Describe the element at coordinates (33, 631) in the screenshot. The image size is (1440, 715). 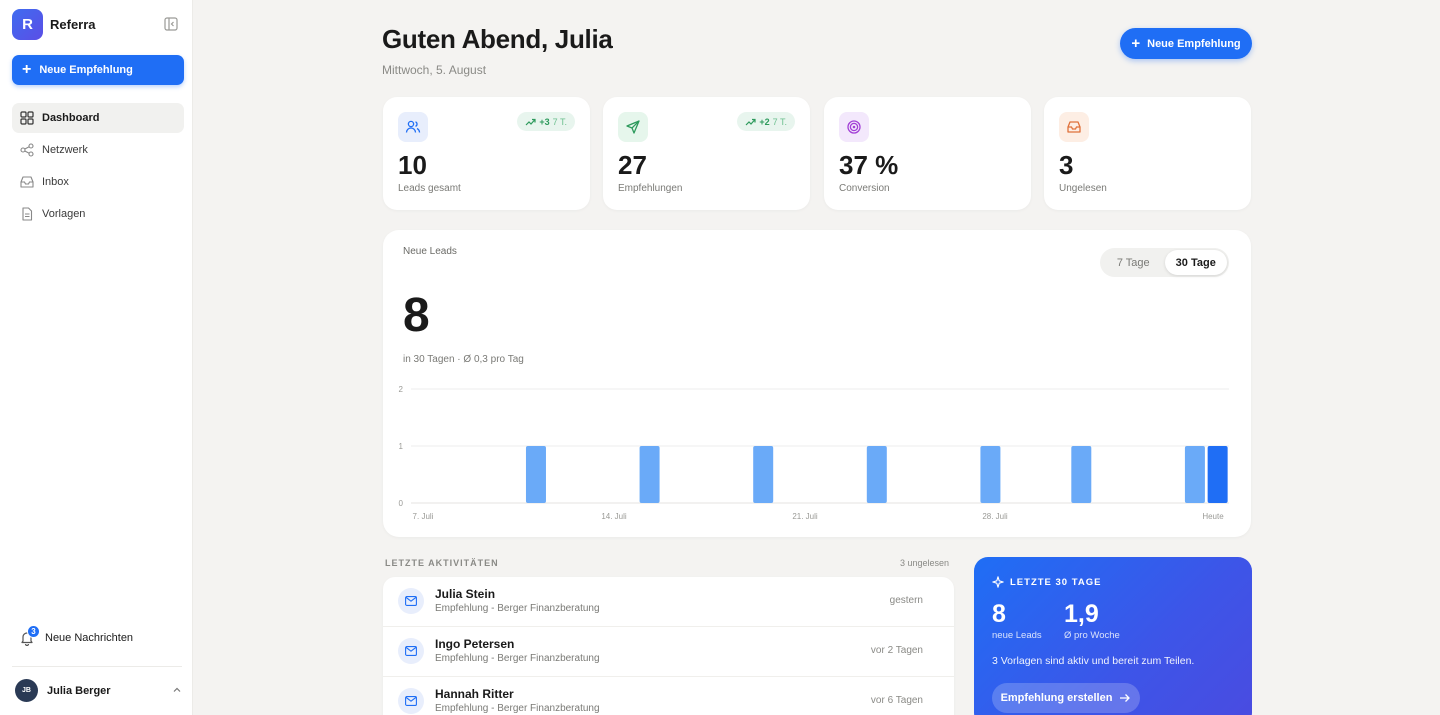
I see `notification-count-badge: 3` at that location.